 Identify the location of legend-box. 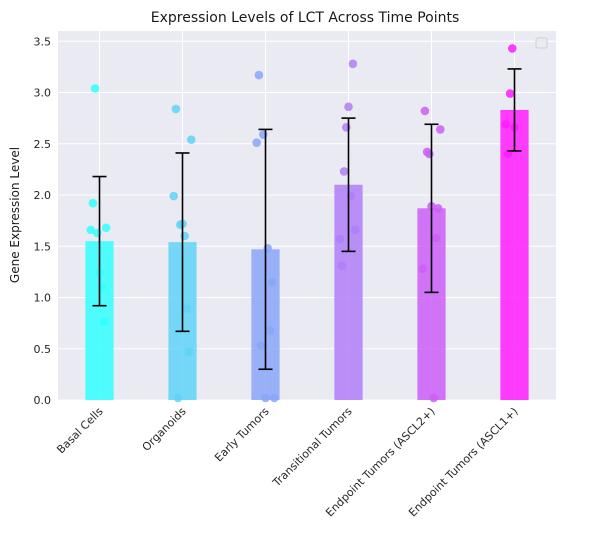
(541, 43).